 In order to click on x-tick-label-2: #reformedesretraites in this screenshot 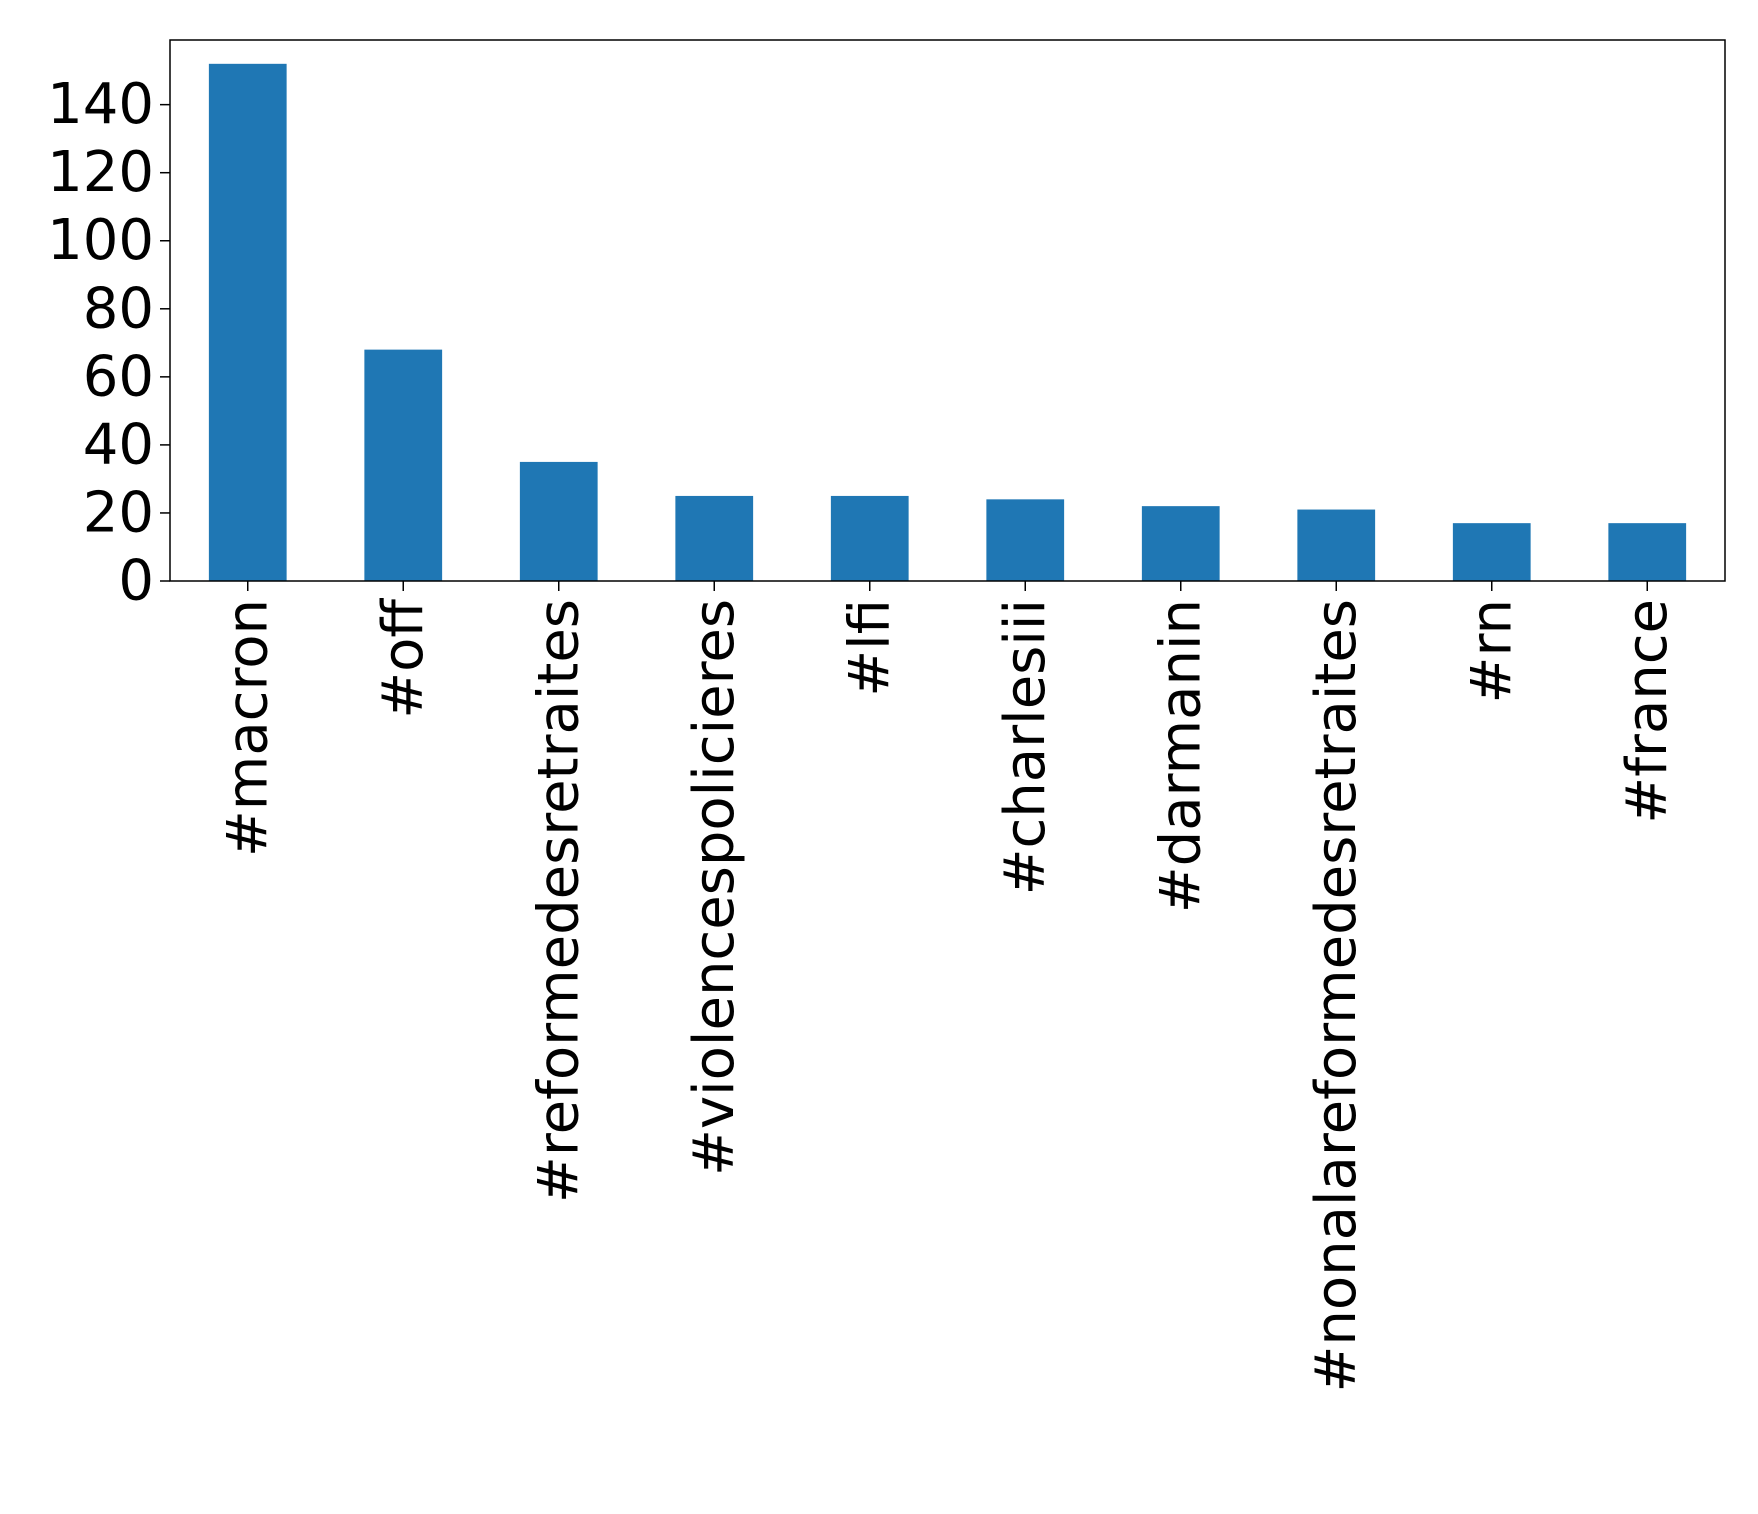, I will do `click(558, 901)`.